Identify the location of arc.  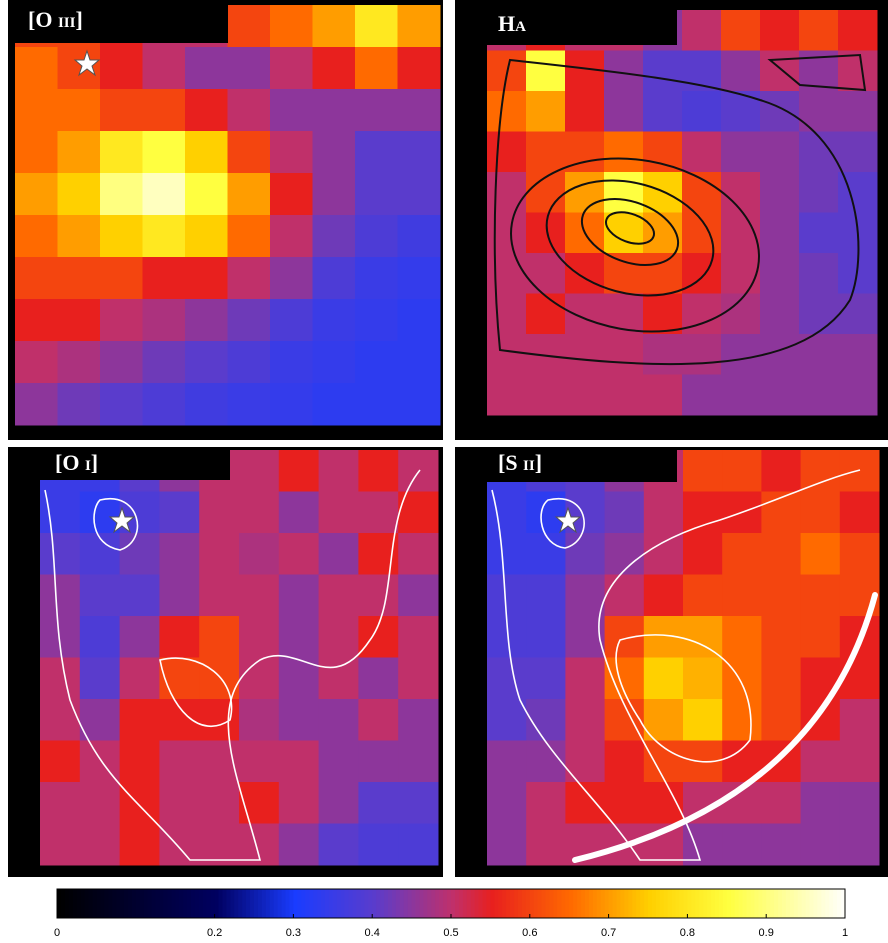
(725, 727).